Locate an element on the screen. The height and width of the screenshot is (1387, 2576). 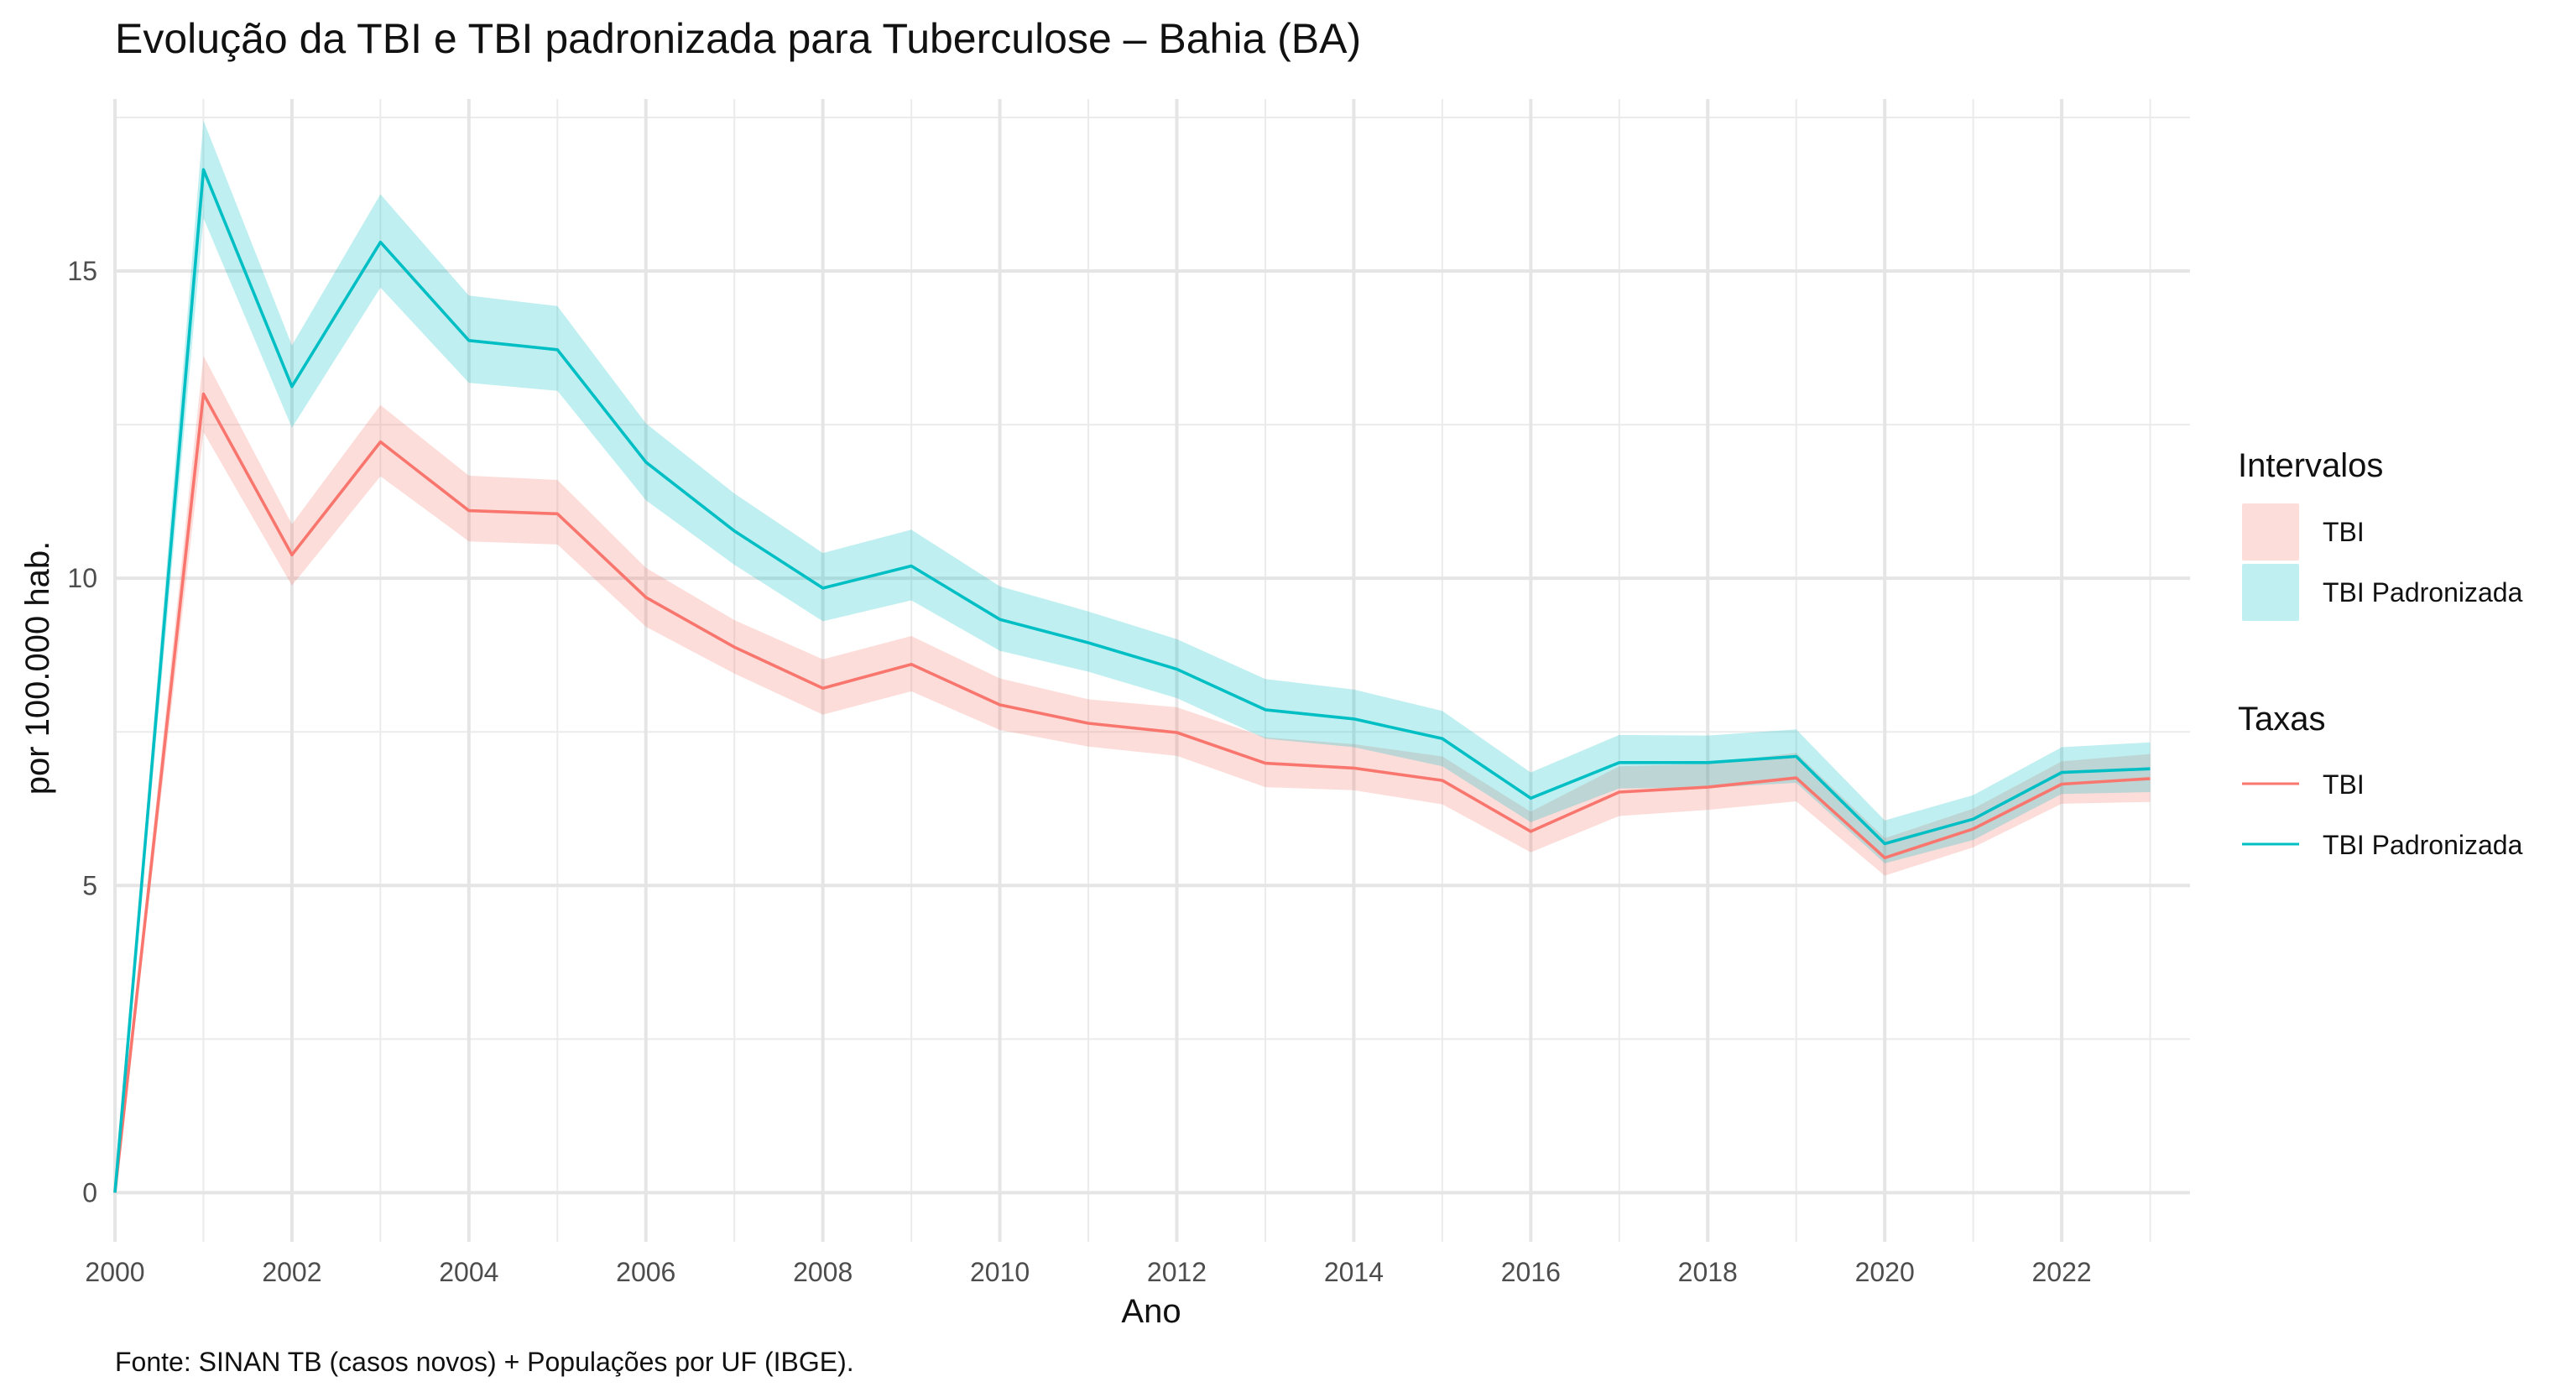
x-axis-title: Ano is located at coordinates (1151, 1311).